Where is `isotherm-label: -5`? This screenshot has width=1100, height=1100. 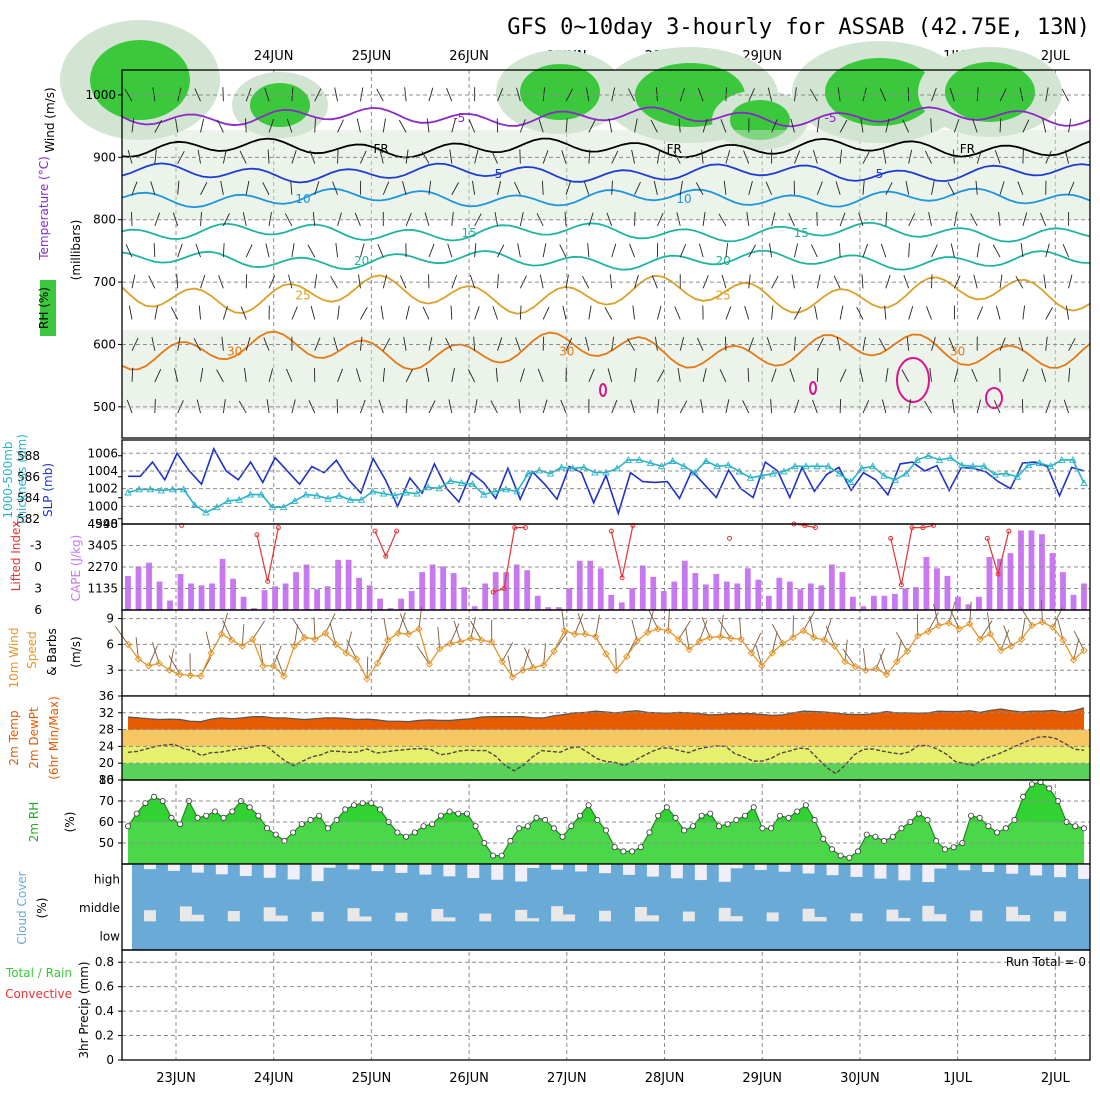
isotherm-label: -5 is located at coordinates (831, 118).